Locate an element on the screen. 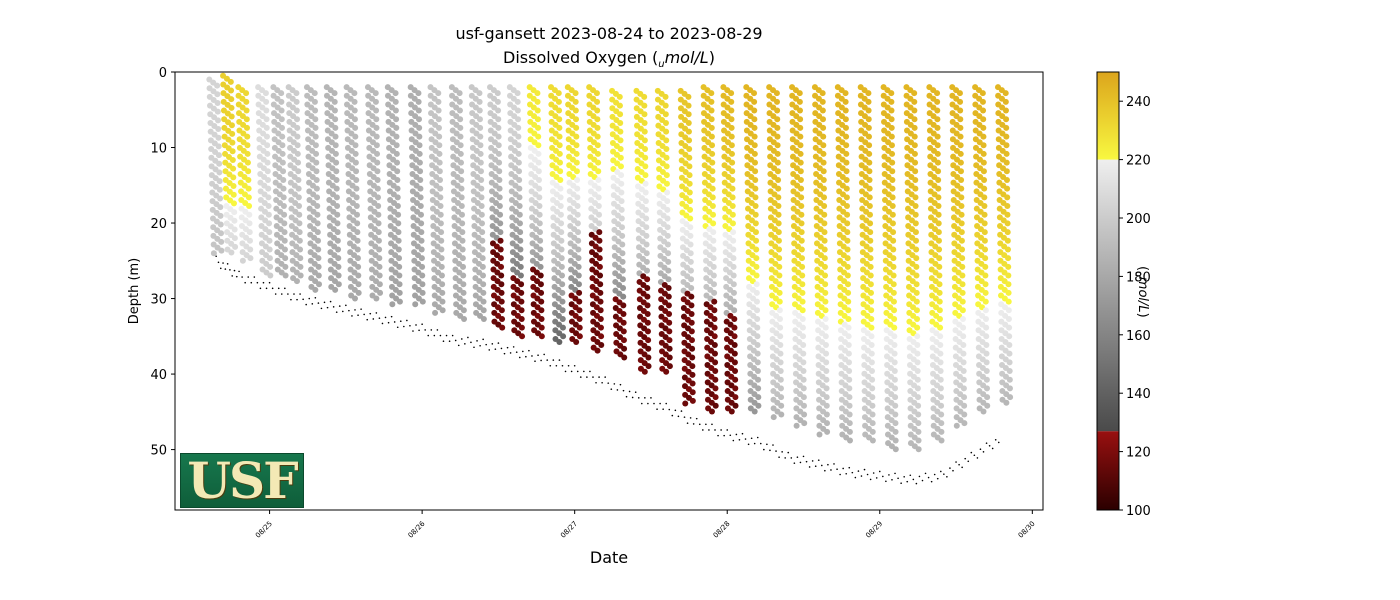 The width and height of the screenshot is (1400, 600). colorbar-label-suffix: ) is located at coordinates (1142, 315).